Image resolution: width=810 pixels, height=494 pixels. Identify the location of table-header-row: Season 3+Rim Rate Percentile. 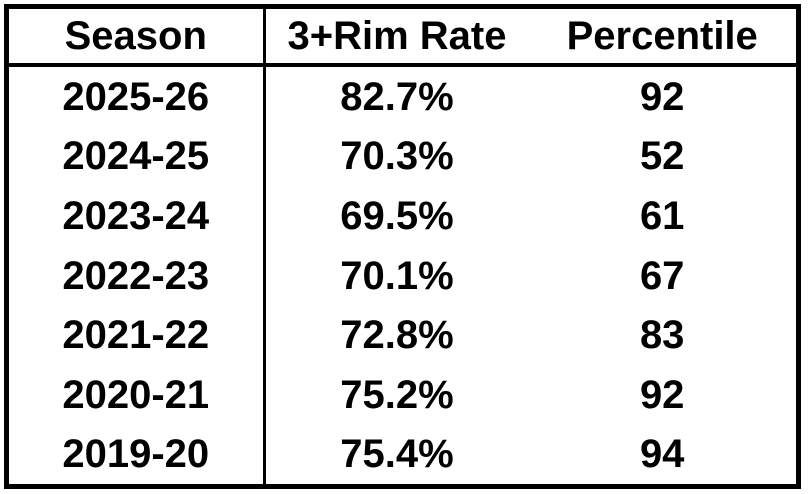
(402, 38).